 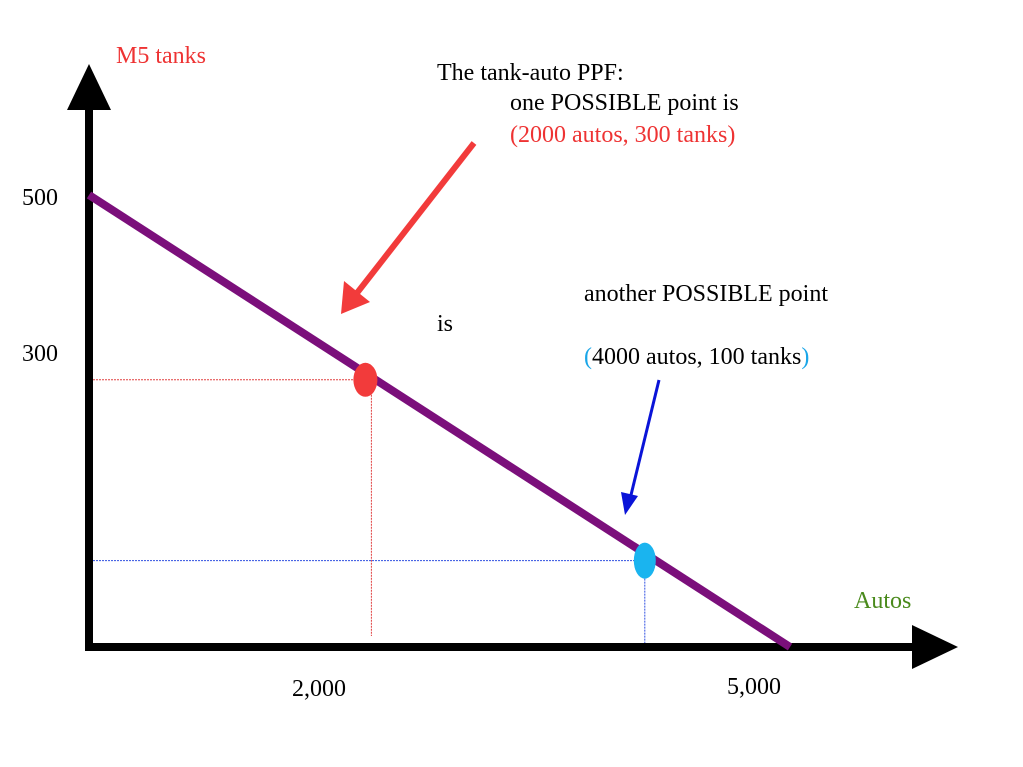 What do you see at coordinates (40, 354) in the screenshot?
I see `y-tick-label-300: 300` at bounding box center [40, 354].